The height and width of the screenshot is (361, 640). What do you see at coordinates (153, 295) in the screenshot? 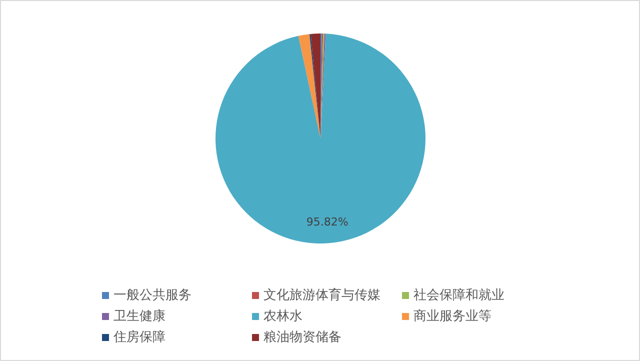
I see `legend-label: 一般公共服务` at bounding box center [153, 295].